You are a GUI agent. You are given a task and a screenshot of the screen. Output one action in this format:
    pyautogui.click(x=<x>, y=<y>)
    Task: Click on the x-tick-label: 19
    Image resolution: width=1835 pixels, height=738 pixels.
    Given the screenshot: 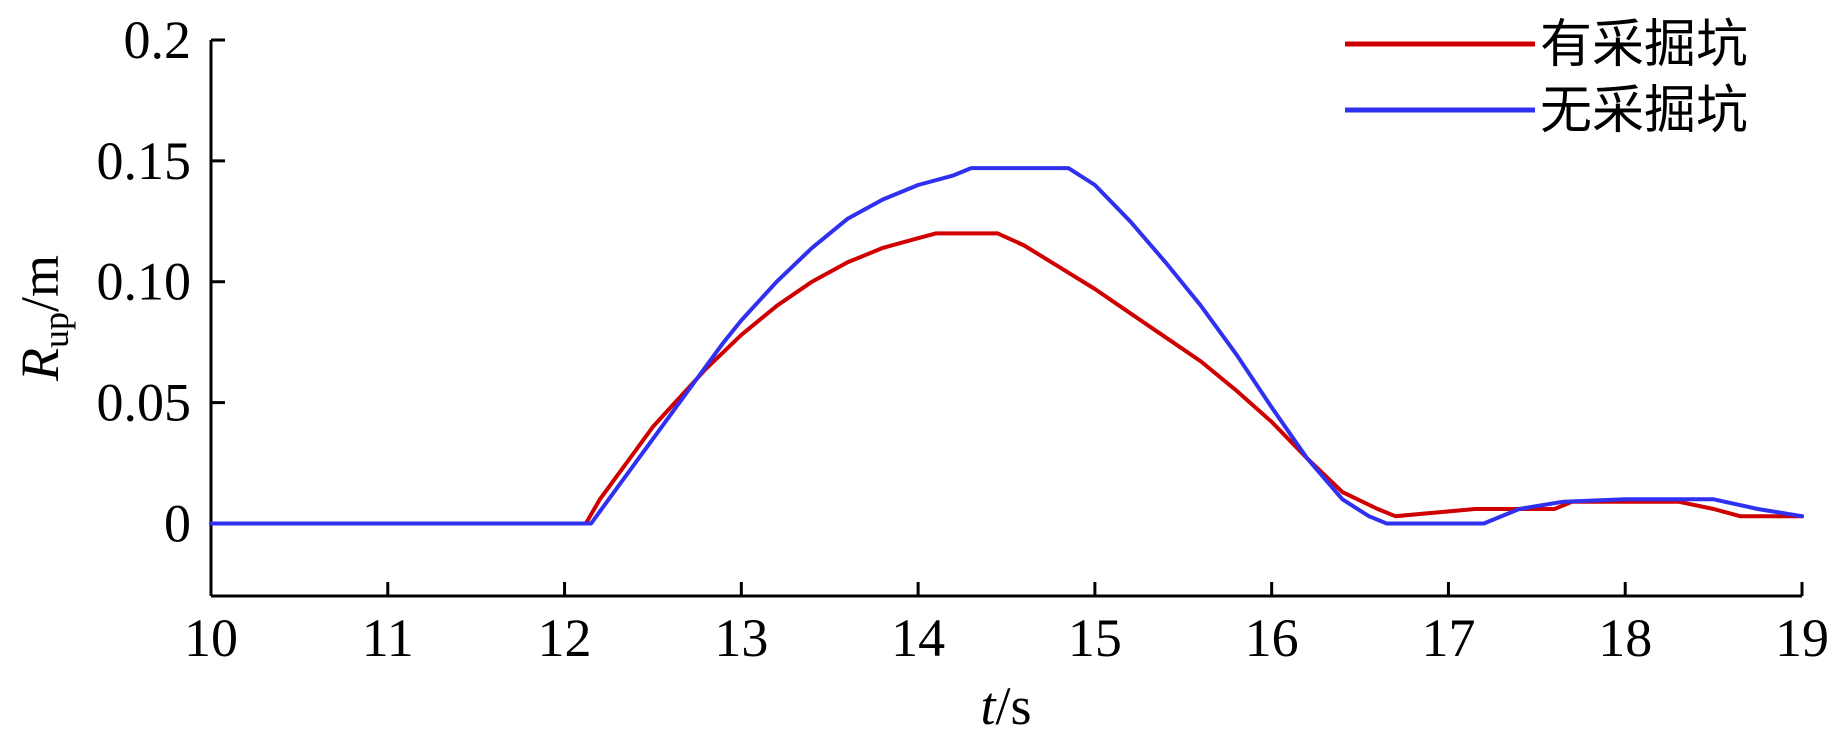 What is the action you would take?
    pyautogui.click(x=1802, y=638)
    